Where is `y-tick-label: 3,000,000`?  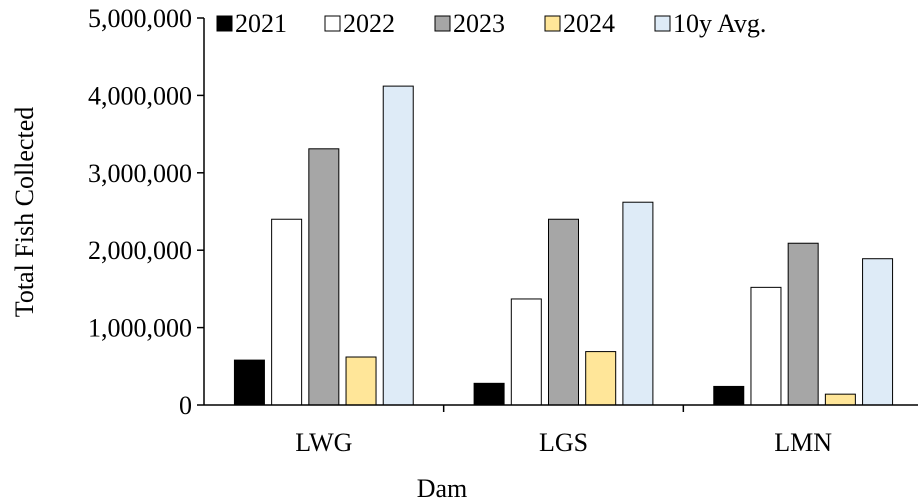 y-tick-label: 3,000,000 is located at coordinates (140, 173).